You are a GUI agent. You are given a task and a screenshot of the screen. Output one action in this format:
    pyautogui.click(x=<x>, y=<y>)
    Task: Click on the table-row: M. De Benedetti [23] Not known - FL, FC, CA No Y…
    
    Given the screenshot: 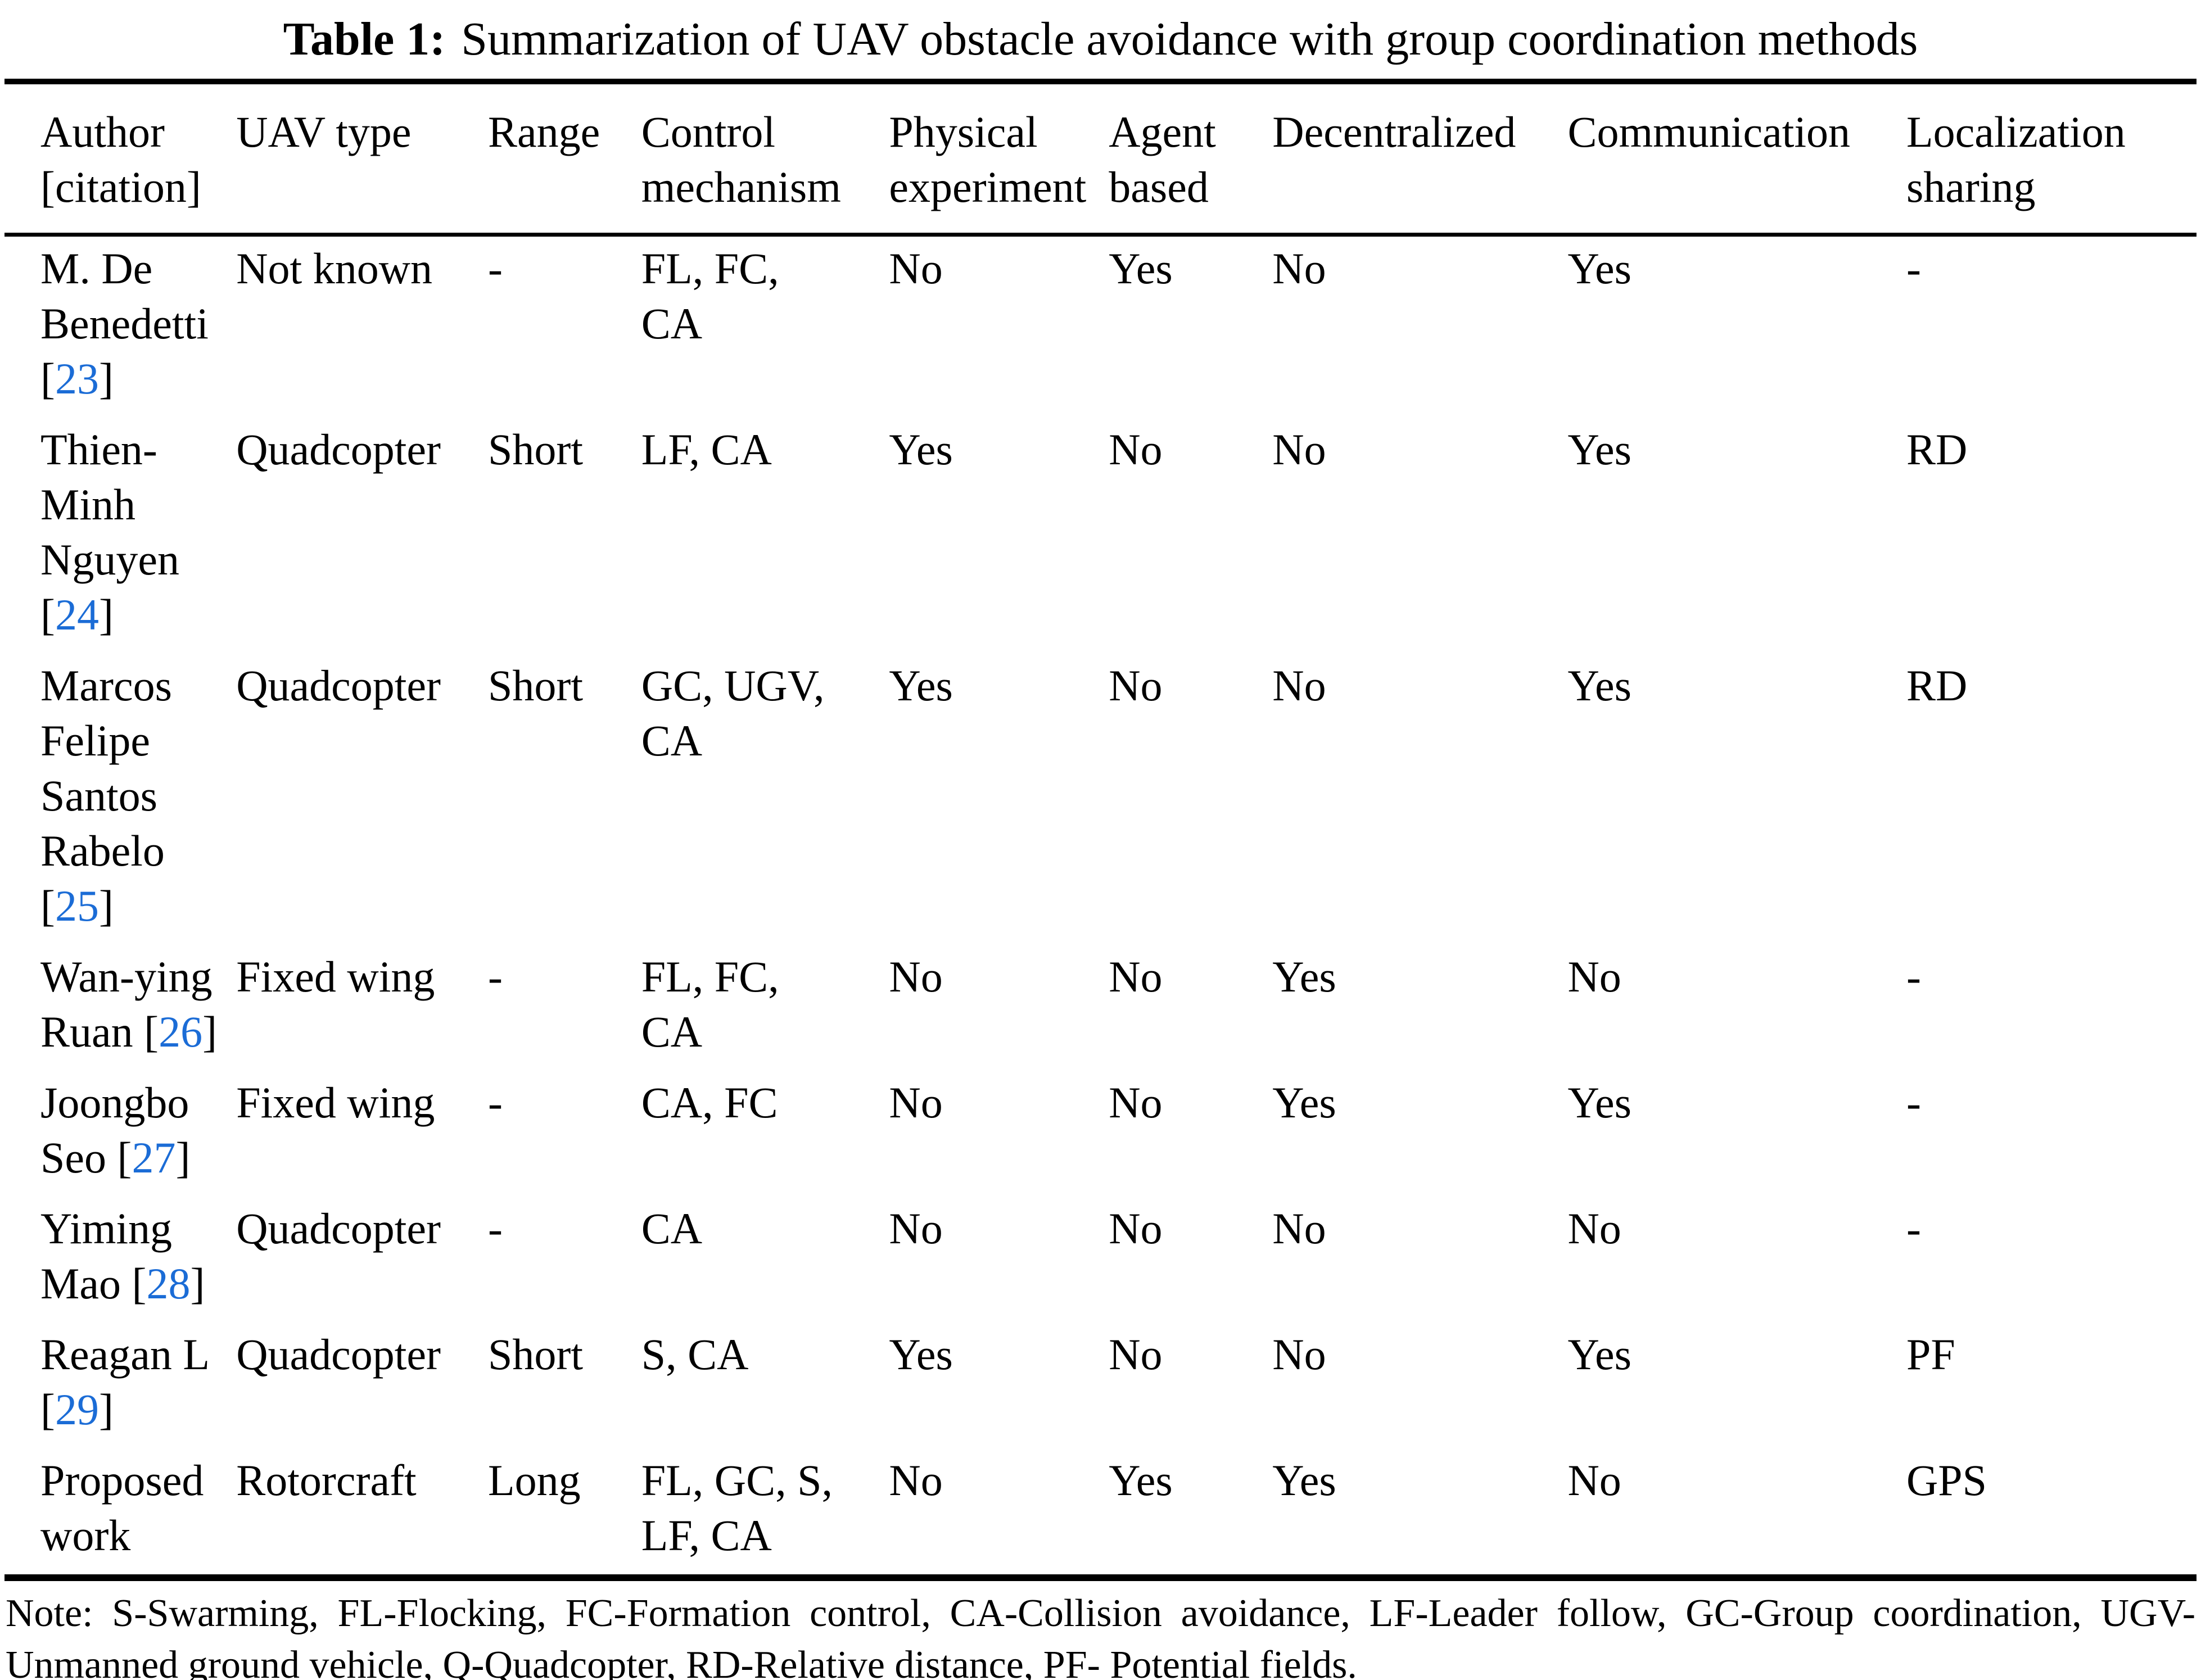 What is the action you would take?
    pyautogui.click(x=1100, y=326)
    